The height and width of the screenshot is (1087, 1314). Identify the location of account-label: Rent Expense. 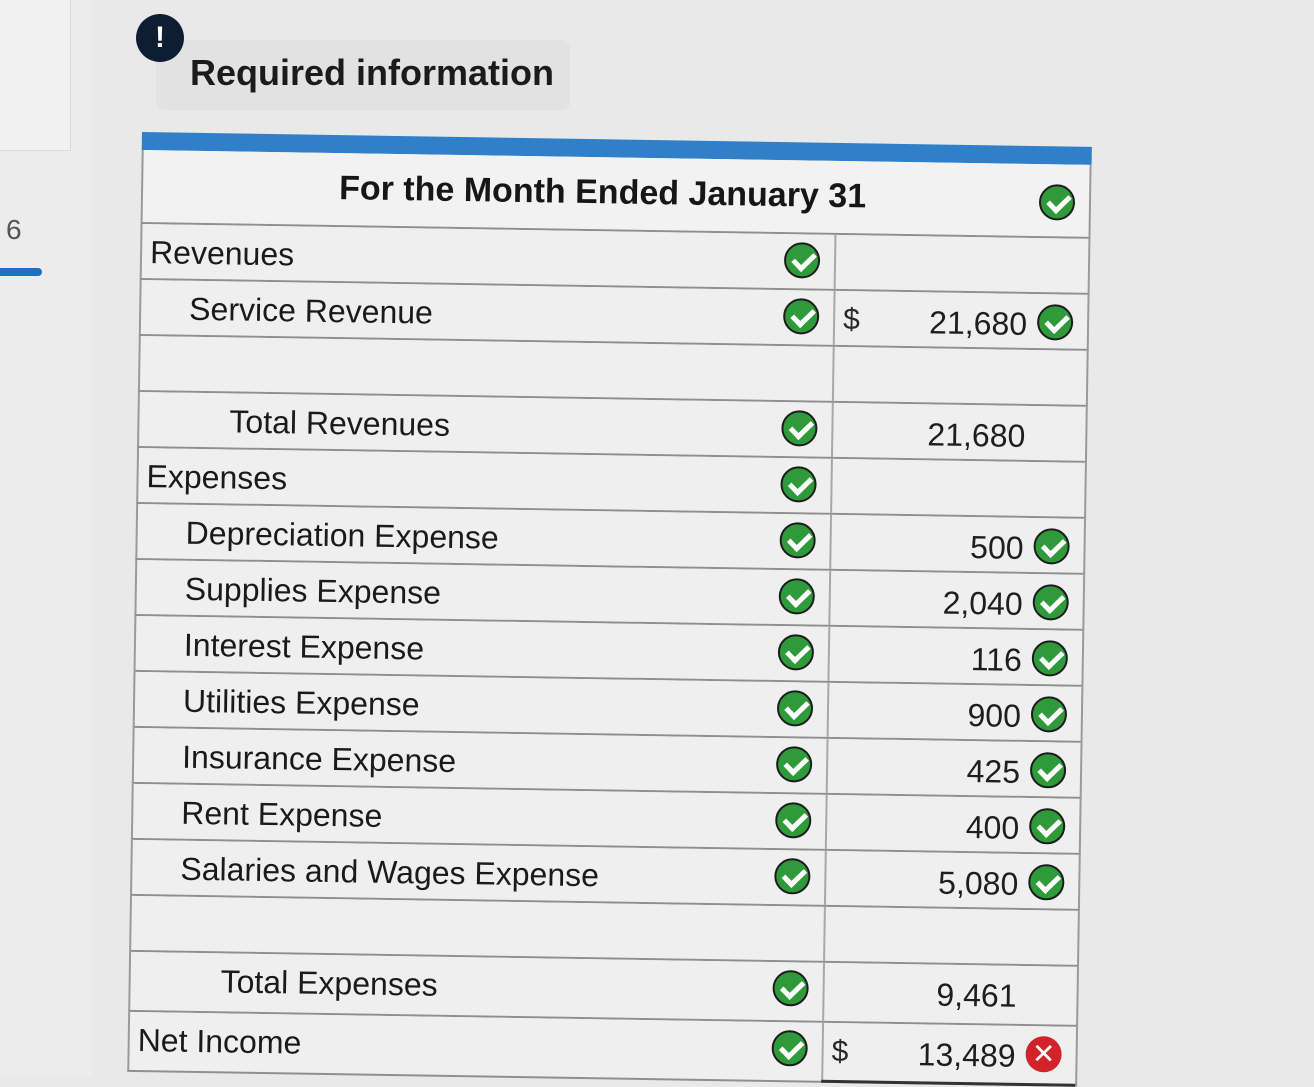
(282, 814).